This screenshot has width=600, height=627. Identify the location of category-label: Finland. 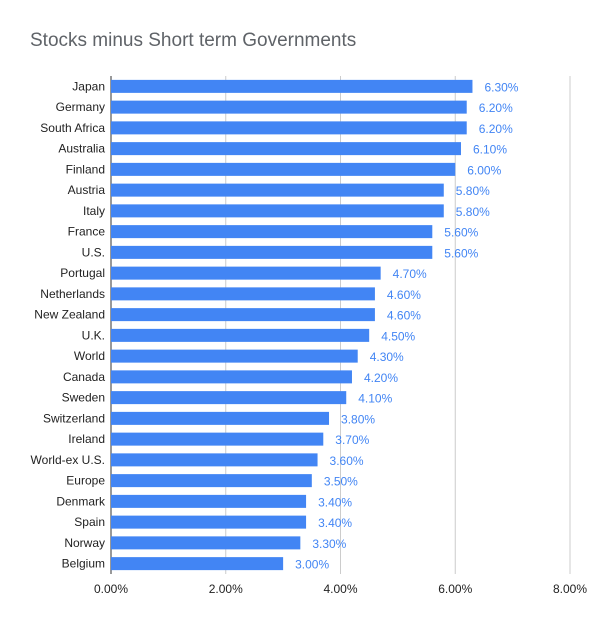
(85, 169).